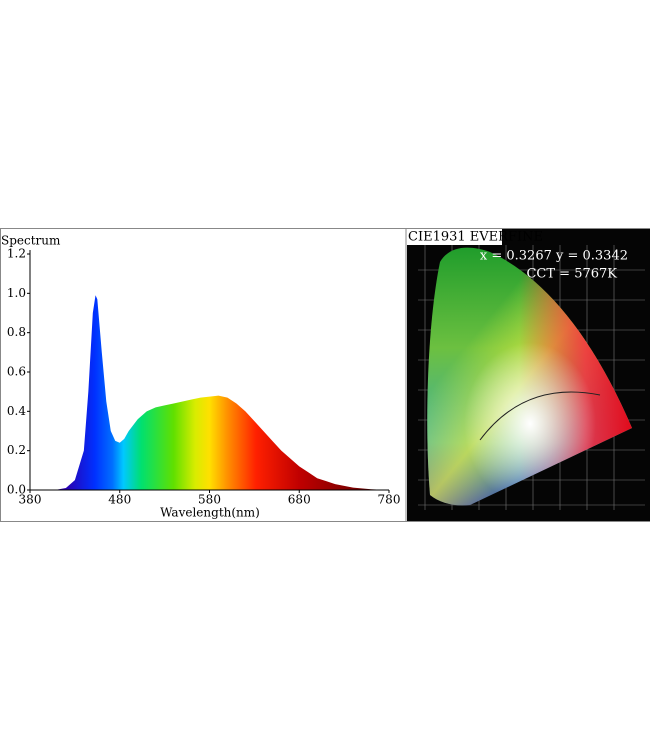 The height and width of the screenshot is (750, 650). Describe the element at coordinates (119, 500) in the screenshot. I see `x-tick-label: 480` at that location.